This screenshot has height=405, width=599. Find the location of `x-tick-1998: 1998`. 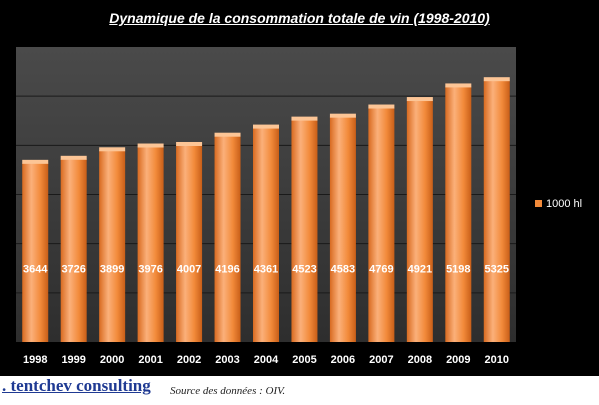

x-tick-1998: 1998 is located at coordinates (35, 360).